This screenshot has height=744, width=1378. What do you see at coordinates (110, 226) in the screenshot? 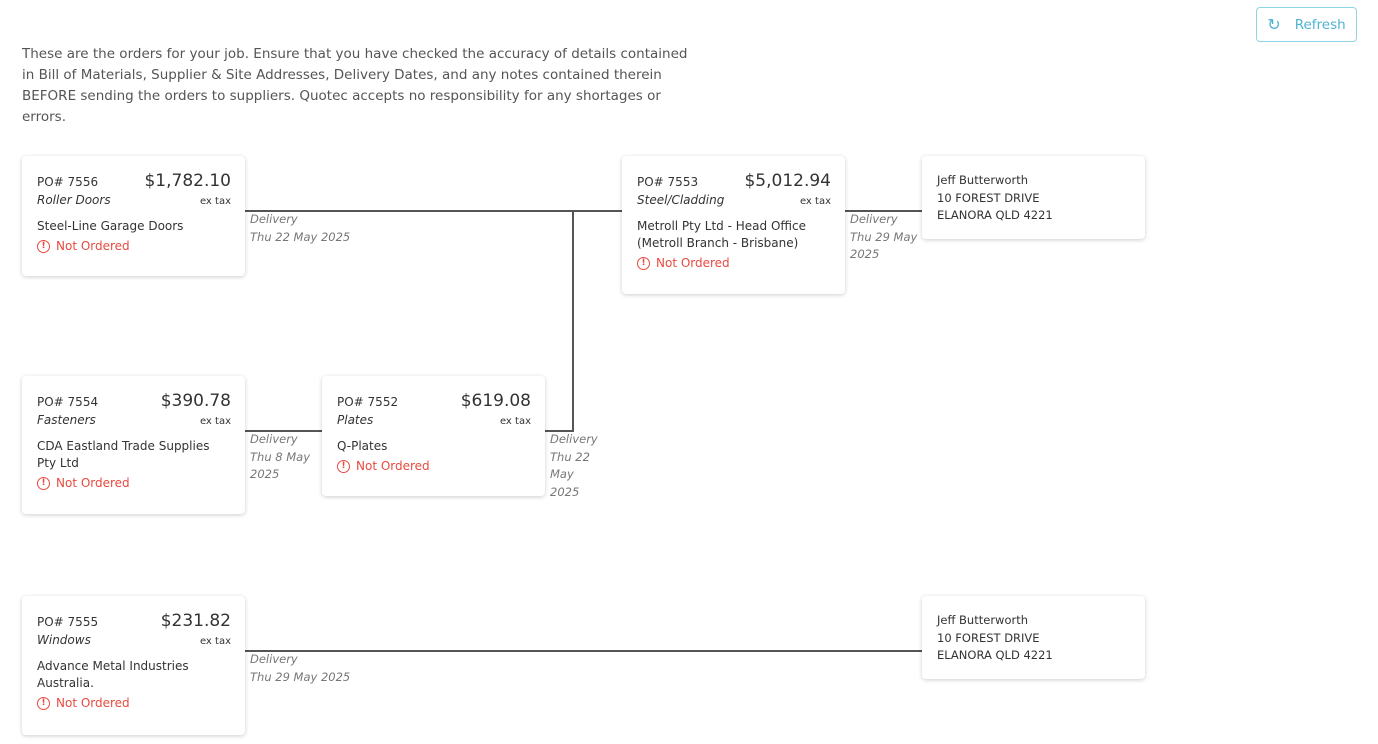
I see `supplier: Steel-Line Garage Doors` at bounding box center [110, 226].